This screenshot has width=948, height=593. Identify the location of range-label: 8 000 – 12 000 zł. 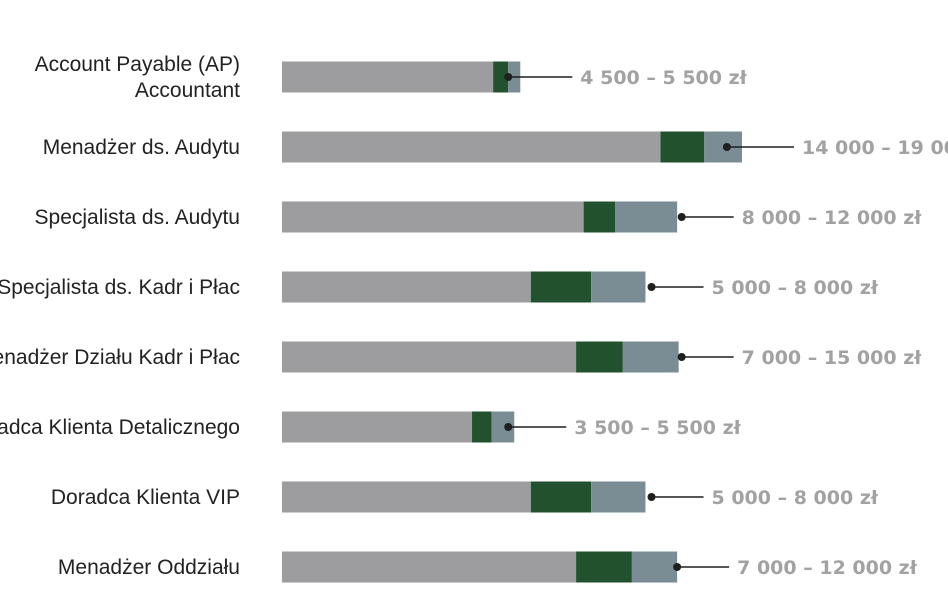
(832, 218).